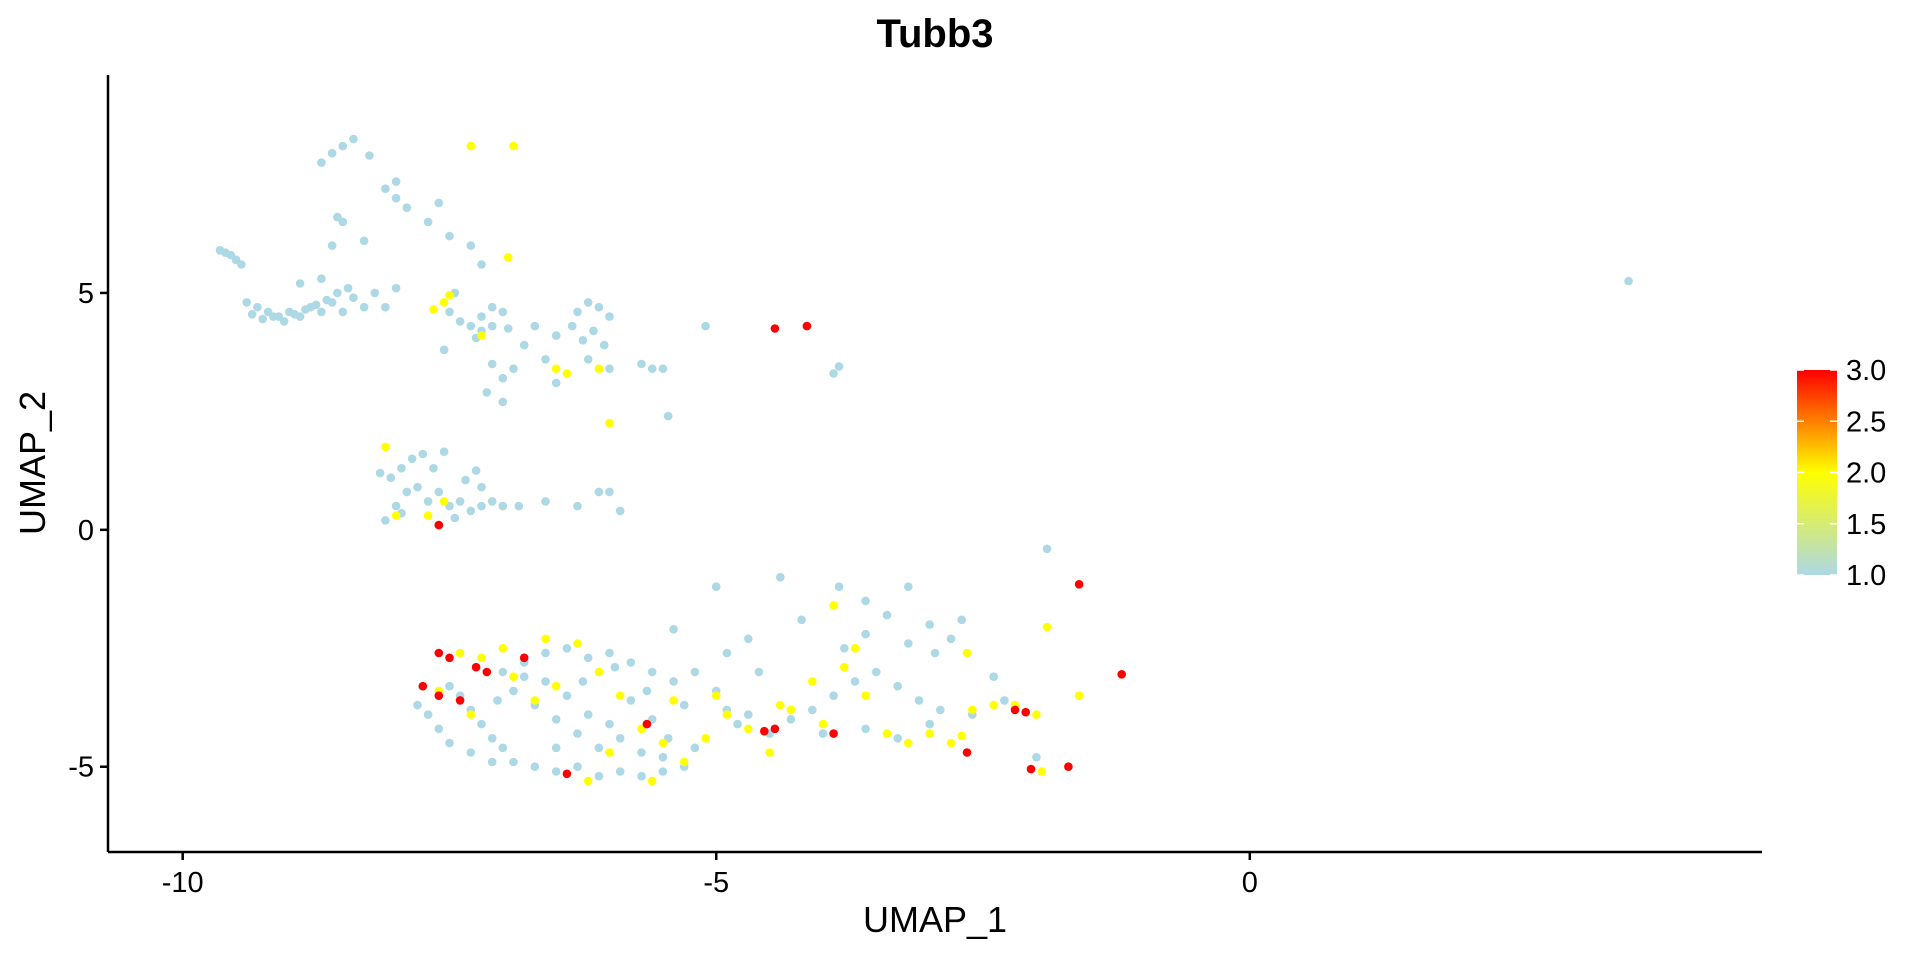 This screenshot has height=960, width=1920. What do you see at coordinates (710, 875) in the screenshot?
I see `x-axis-ticks: -10 -5 0` at bounding box center [710, 875].